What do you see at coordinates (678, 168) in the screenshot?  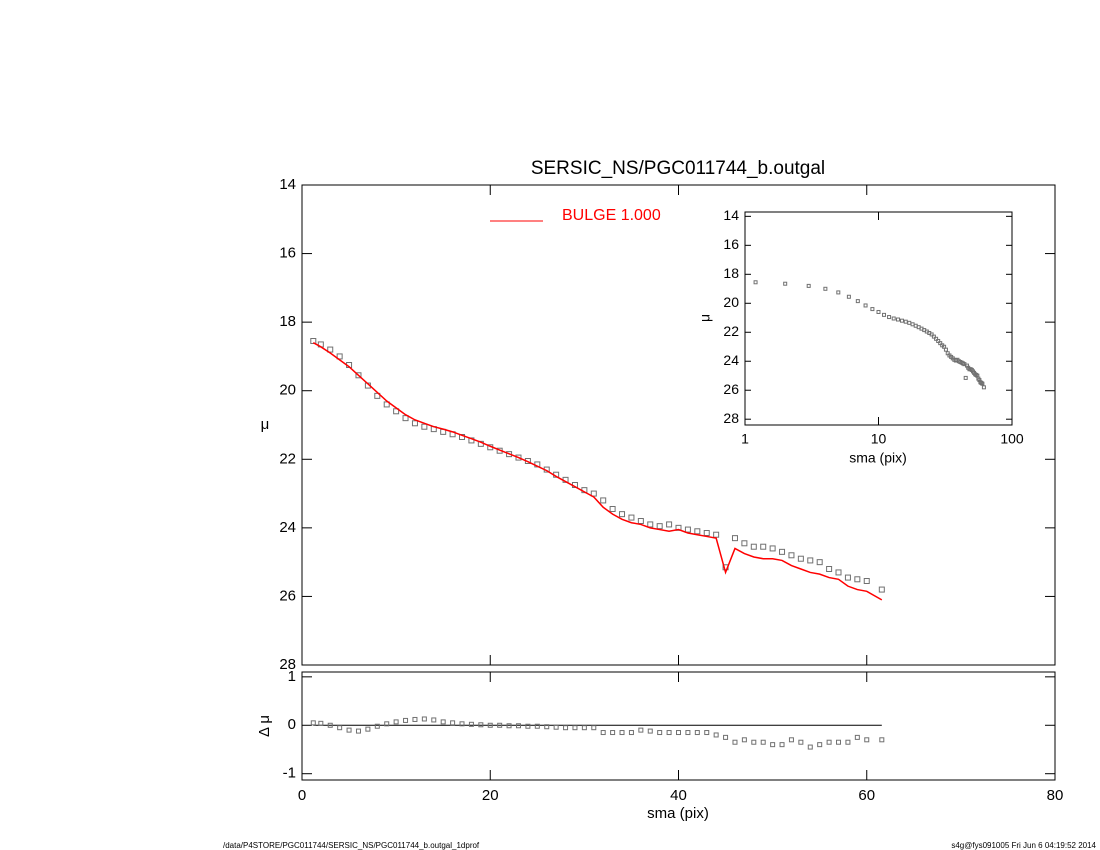 I see `chart-title: SERSIC_NS/PGC011744_b.outgal` at bounding box center [678, 168].